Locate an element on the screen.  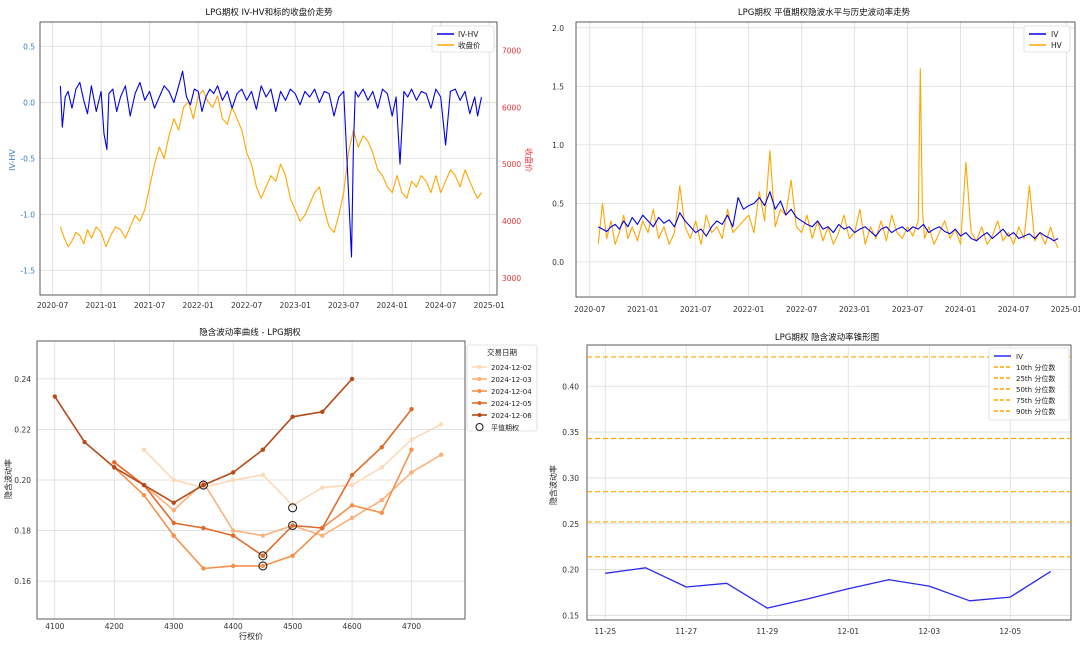
x-tick-label: 11-27 is located at coordinates (686, 631).